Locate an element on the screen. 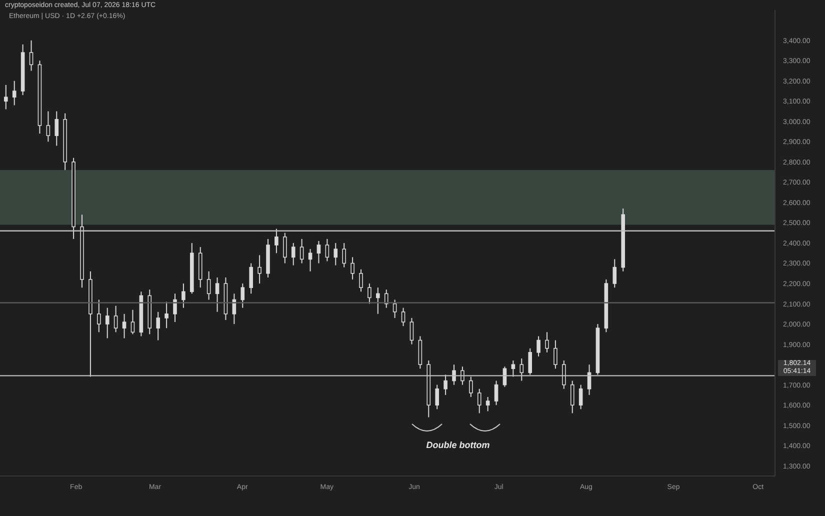  annotation: Double bottom is located at coordinates (458, 445).